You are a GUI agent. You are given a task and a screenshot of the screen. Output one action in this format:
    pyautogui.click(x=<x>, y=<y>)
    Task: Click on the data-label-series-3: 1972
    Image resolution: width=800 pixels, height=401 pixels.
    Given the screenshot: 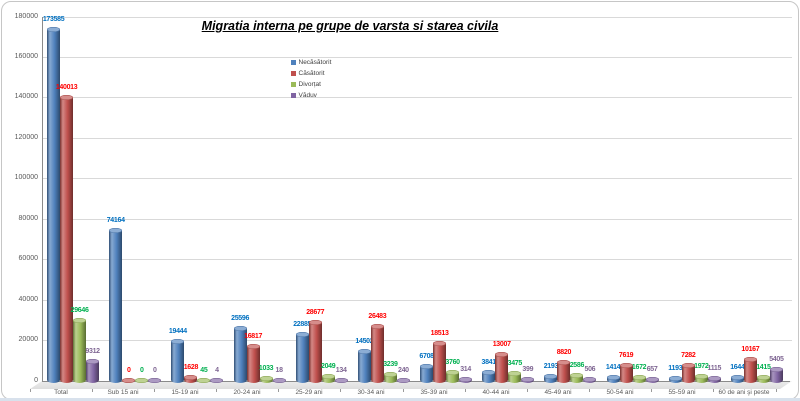 What is the action you would take?
    pyautogui.click(x=701, y=366)
    